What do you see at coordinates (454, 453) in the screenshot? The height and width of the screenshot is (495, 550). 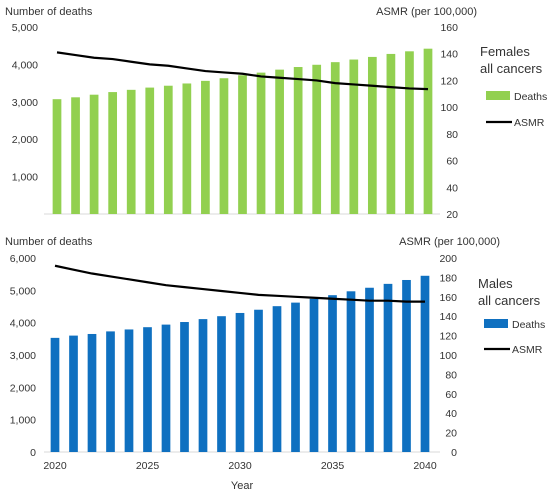 I see `m-right-tick-label: 0` at bounding box center [454, 453].